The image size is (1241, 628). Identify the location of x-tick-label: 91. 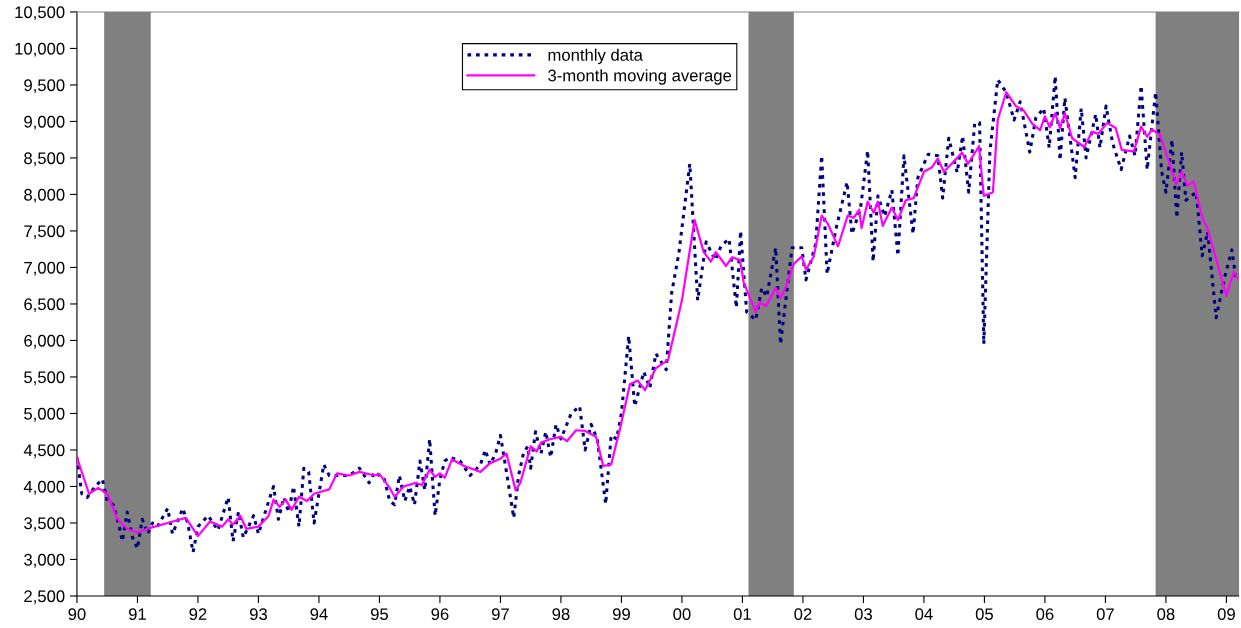
(137, 614).